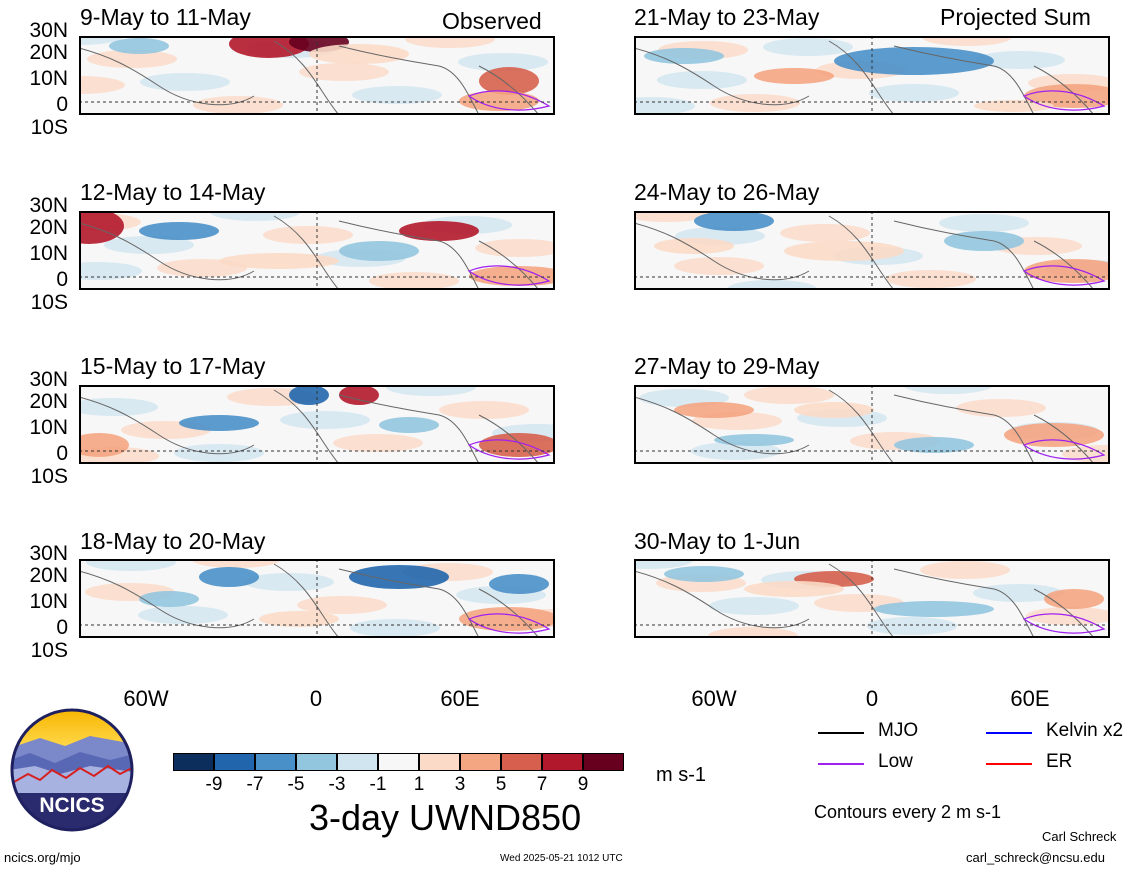 The image size is (1135, 872). What do you see at coordinates (841, 733) in the screenshot?
I see `legend-mjo-line` at bounding box center [841, 733].